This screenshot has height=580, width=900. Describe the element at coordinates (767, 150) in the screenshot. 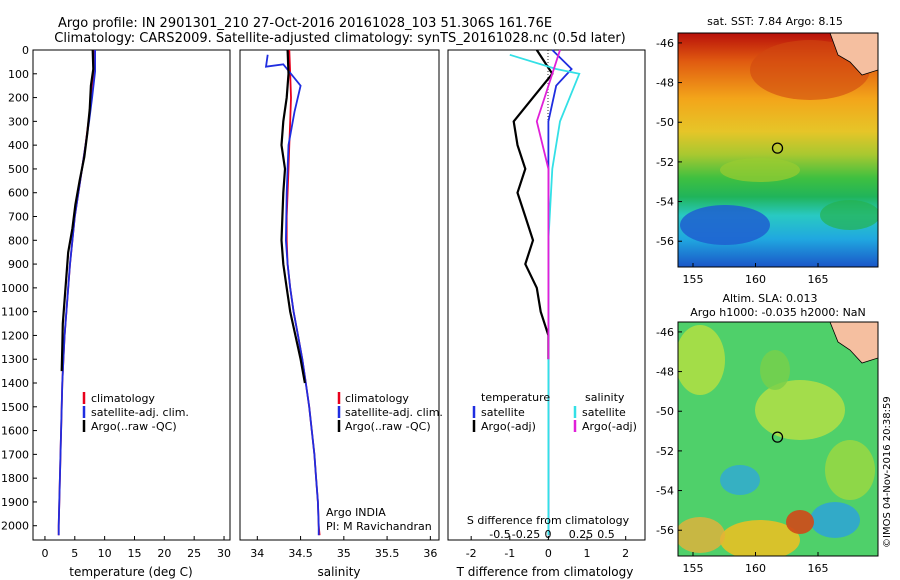

I see `sst-map: sat. SST: 7.84 Argo: 8.15` at that location.